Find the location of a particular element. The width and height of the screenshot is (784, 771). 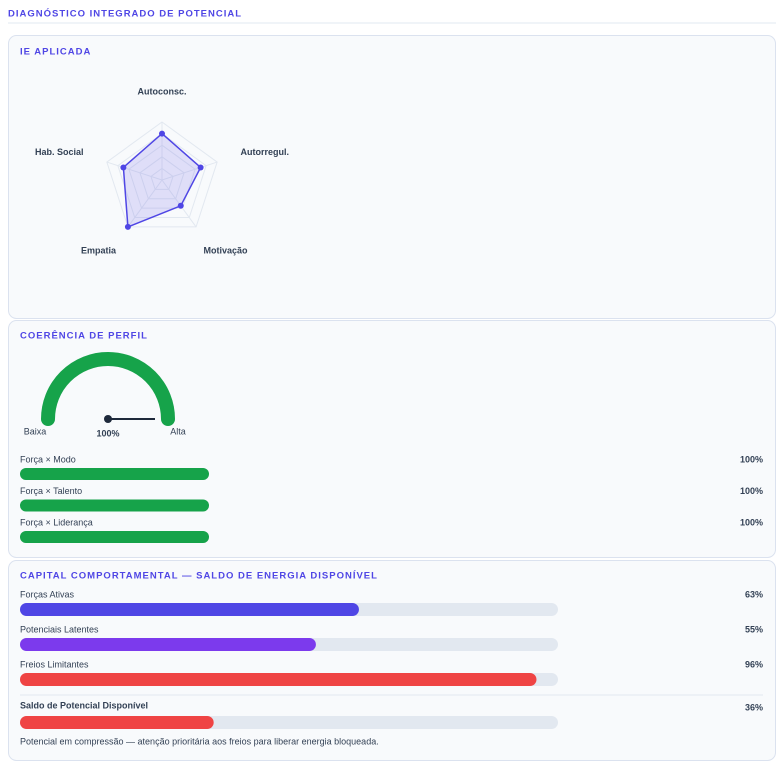

gauge-arc is located at coordinates (108, 389).